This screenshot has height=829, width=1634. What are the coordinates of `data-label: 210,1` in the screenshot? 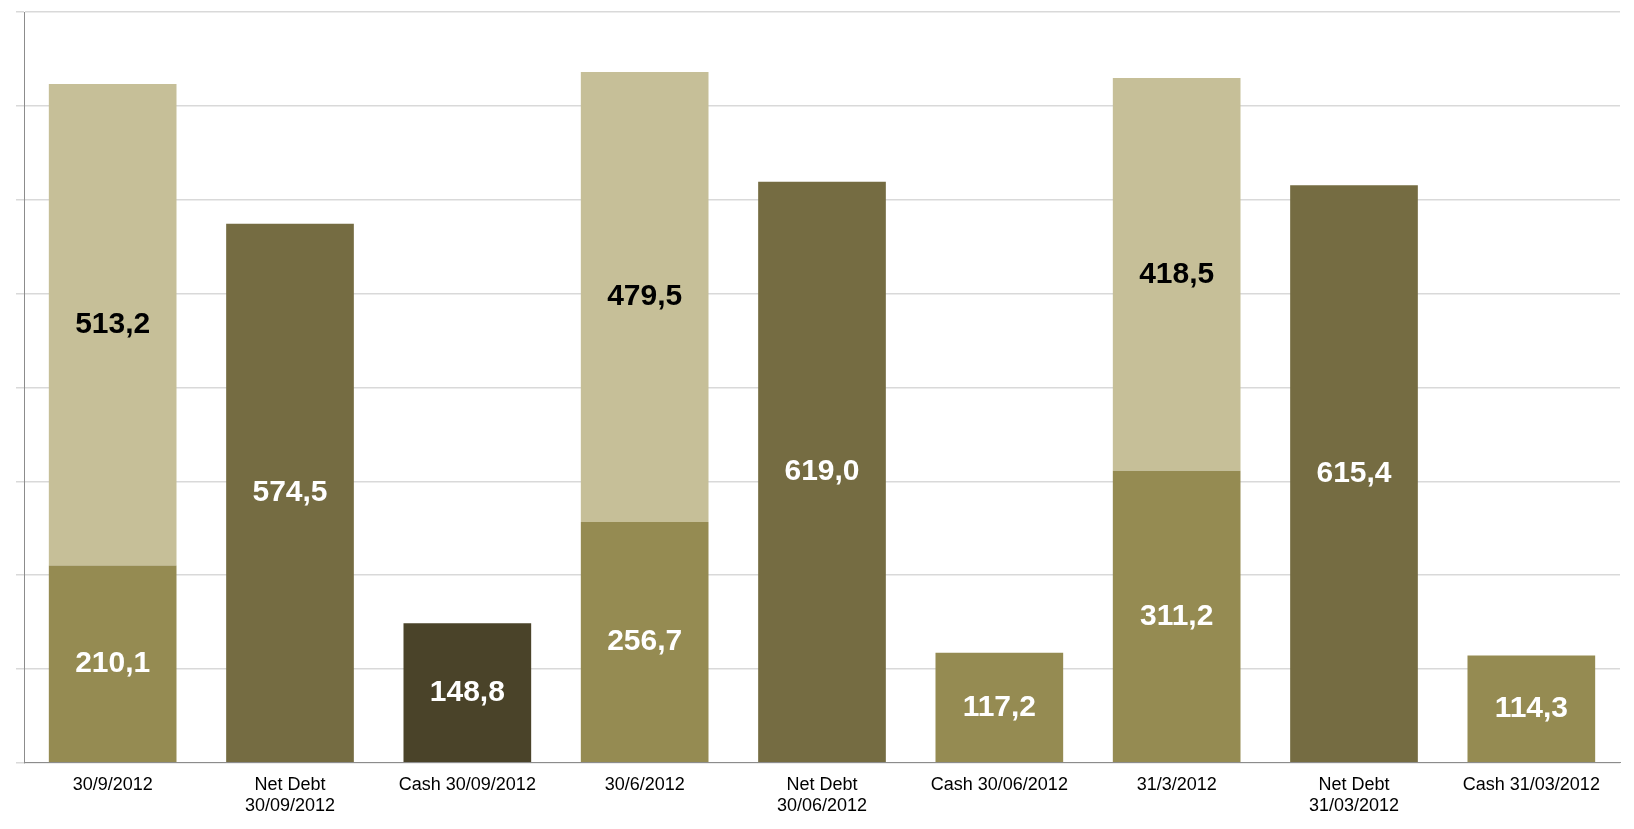 It's located at (113, 662).